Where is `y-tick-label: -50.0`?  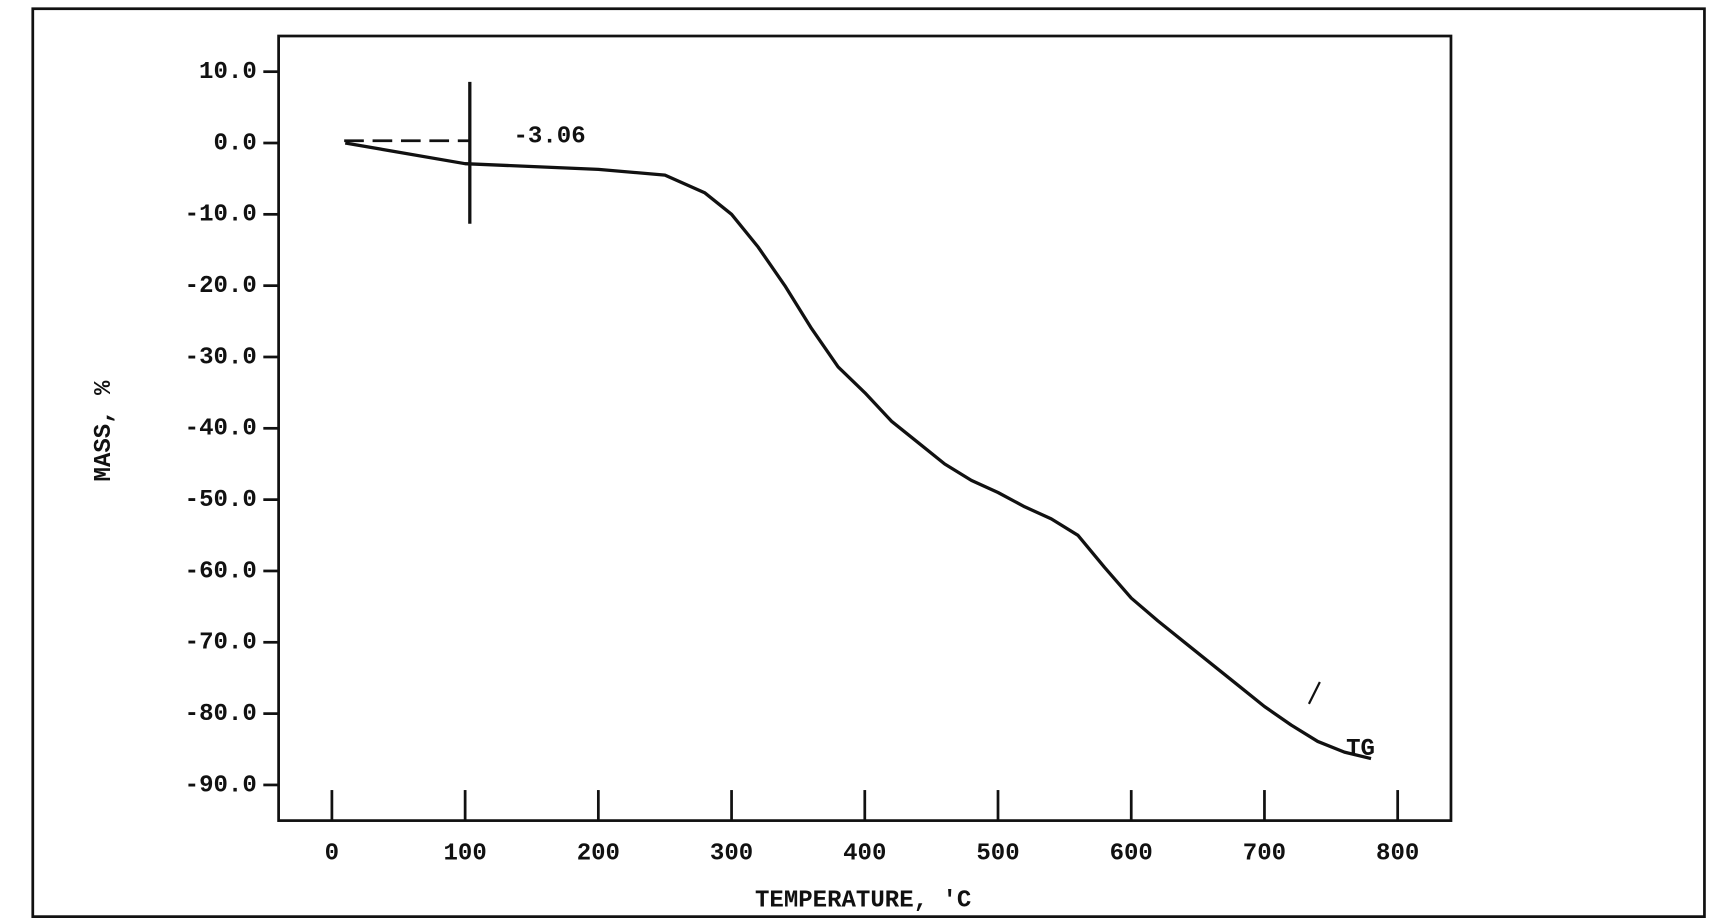
y-tick-label: -50.0 is located at coordinates (221, 500).